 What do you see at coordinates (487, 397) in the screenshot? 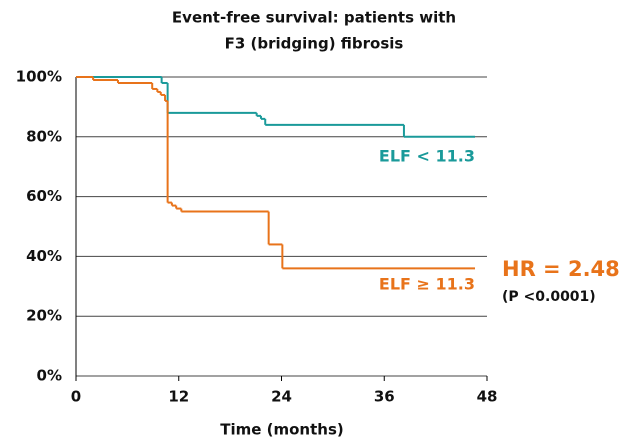
I see `x-tick-label: 48` at bounding box center [487, 397].